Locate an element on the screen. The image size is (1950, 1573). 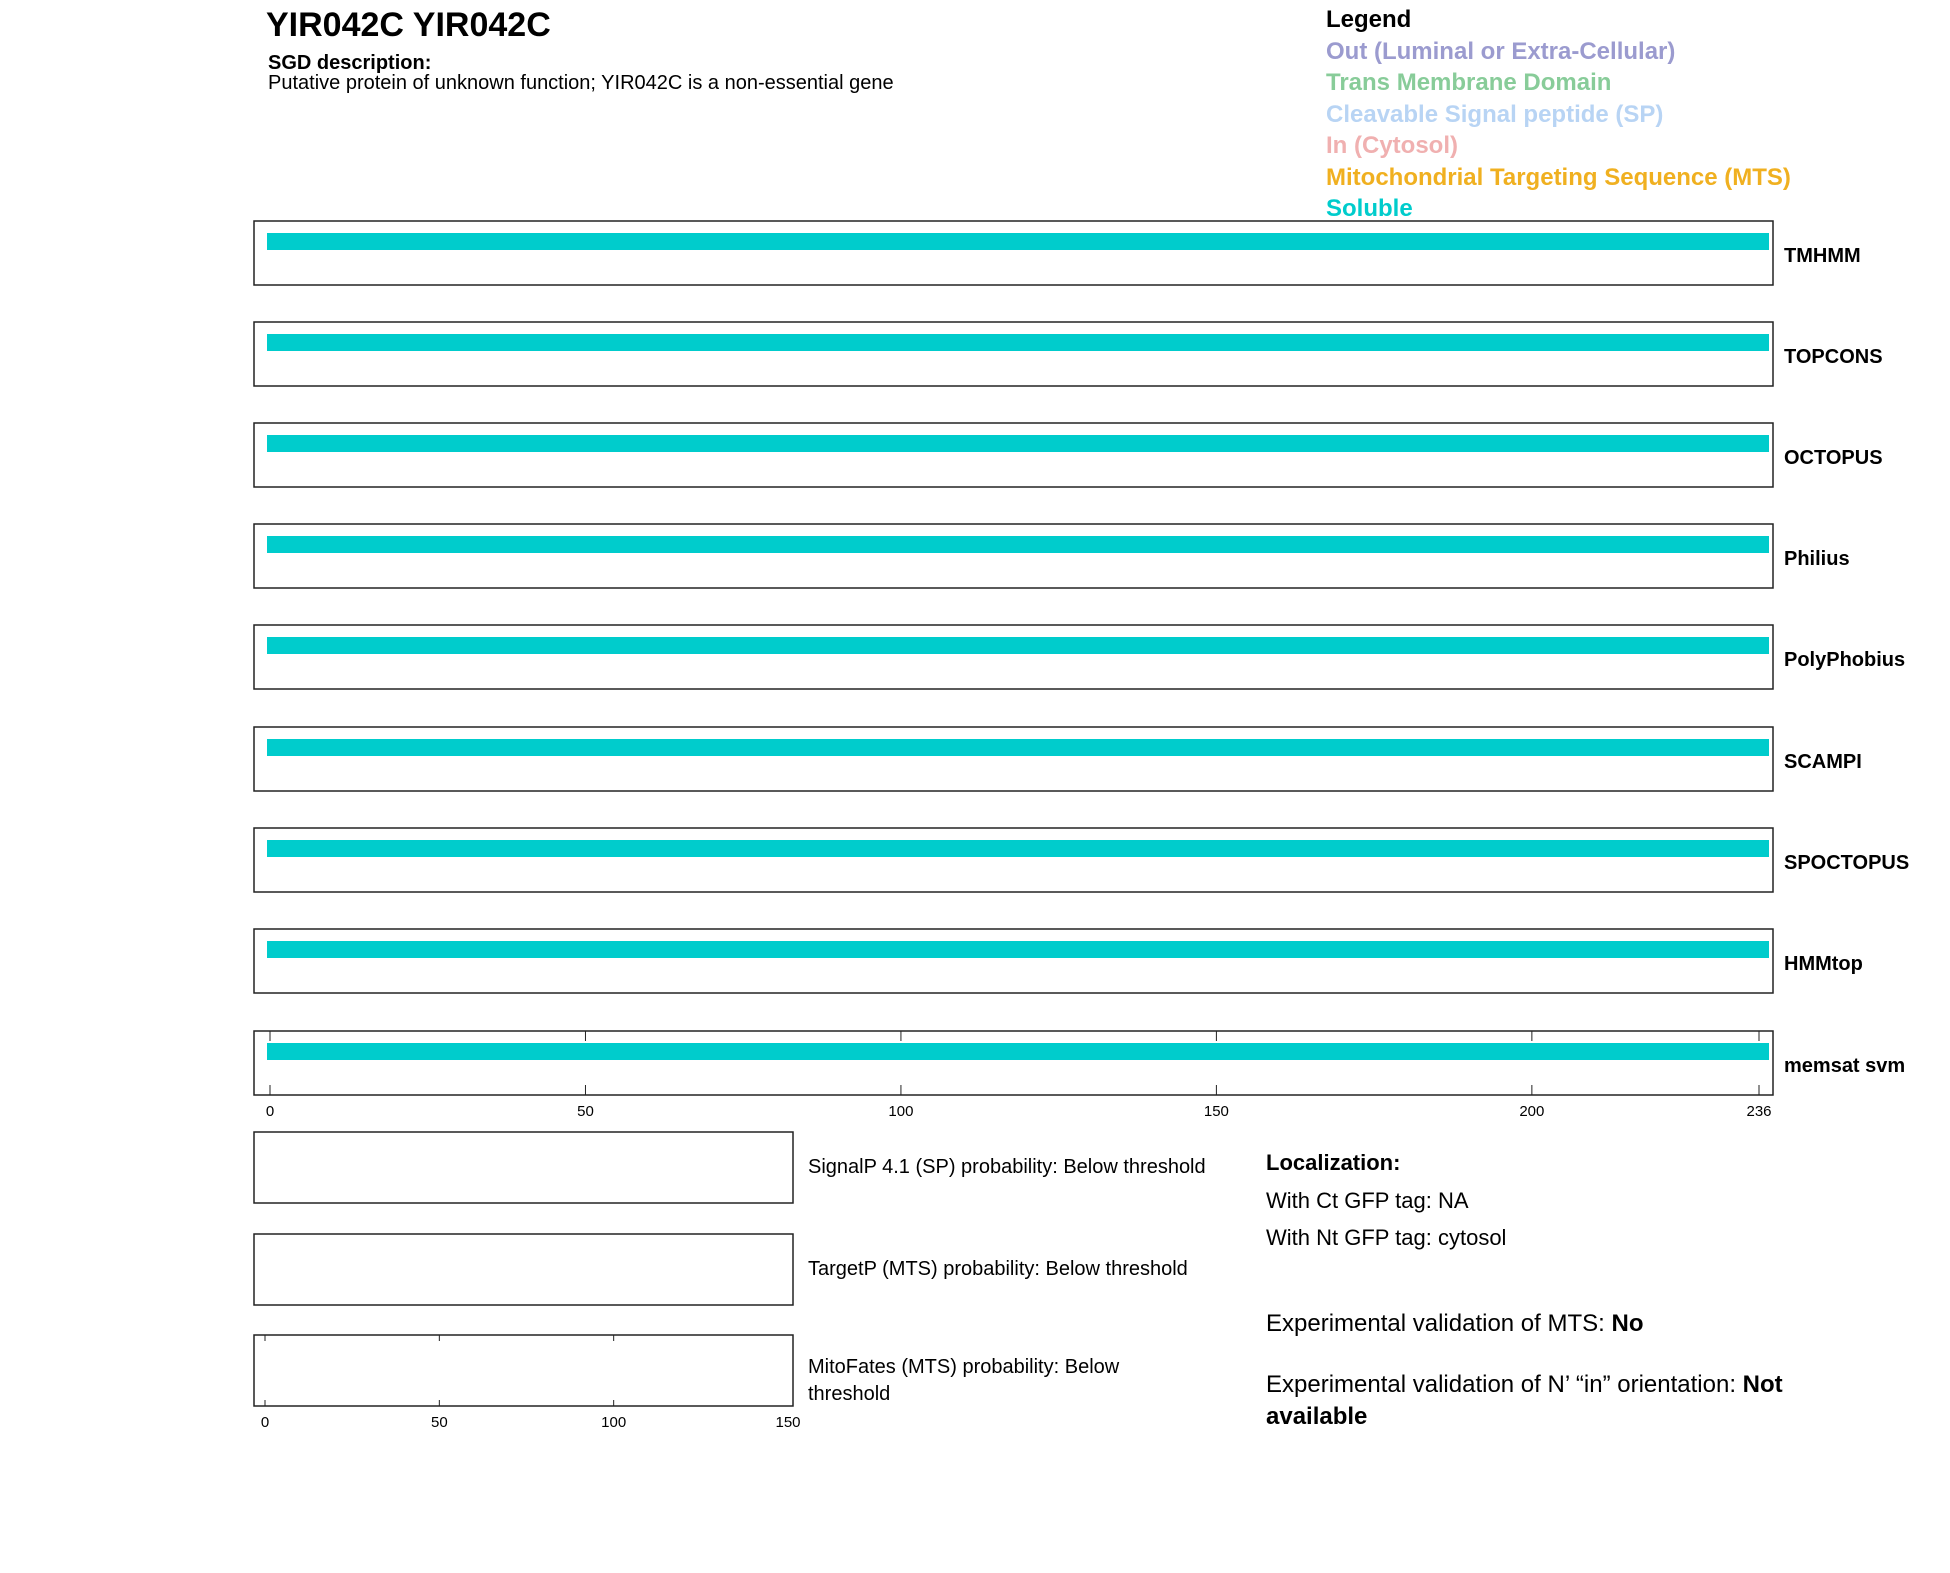
legend-item: Trans Membrane Domain is located at coordinates (1469, 82).